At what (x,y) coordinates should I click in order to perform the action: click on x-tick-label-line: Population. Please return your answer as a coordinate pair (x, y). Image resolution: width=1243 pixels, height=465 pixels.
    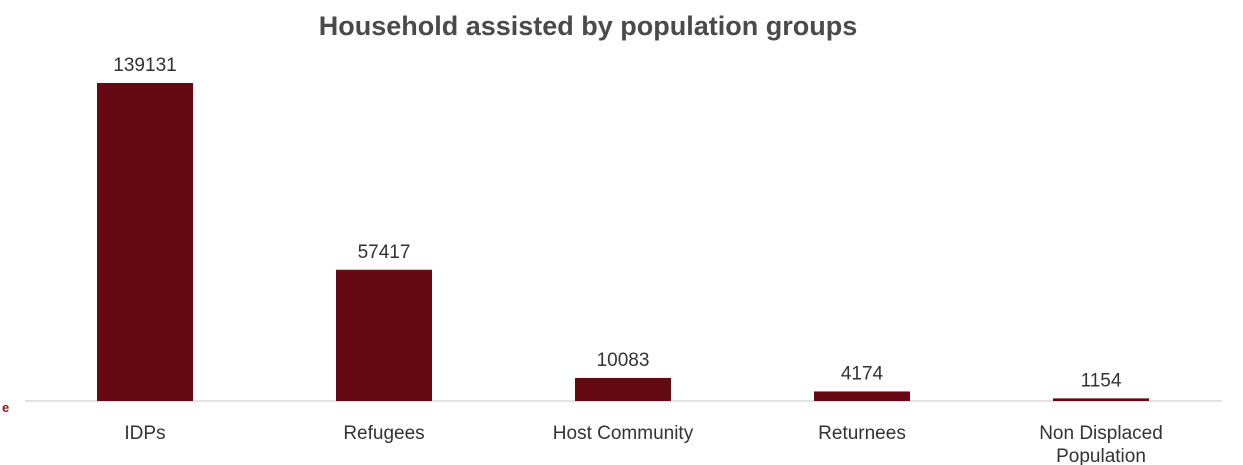
    Looking at the image, I should click on (1101, 455).